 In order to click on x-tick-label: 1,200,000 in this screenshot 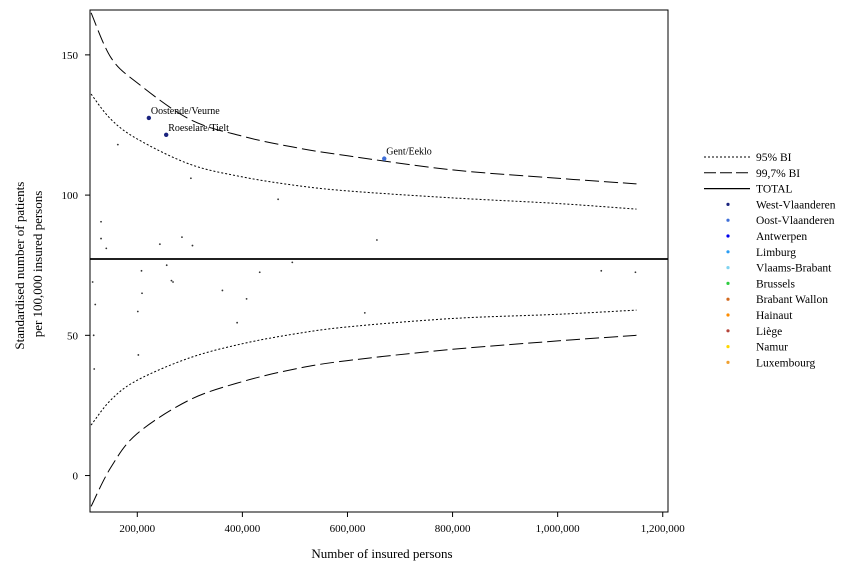, I will do `click(663, 529)`.